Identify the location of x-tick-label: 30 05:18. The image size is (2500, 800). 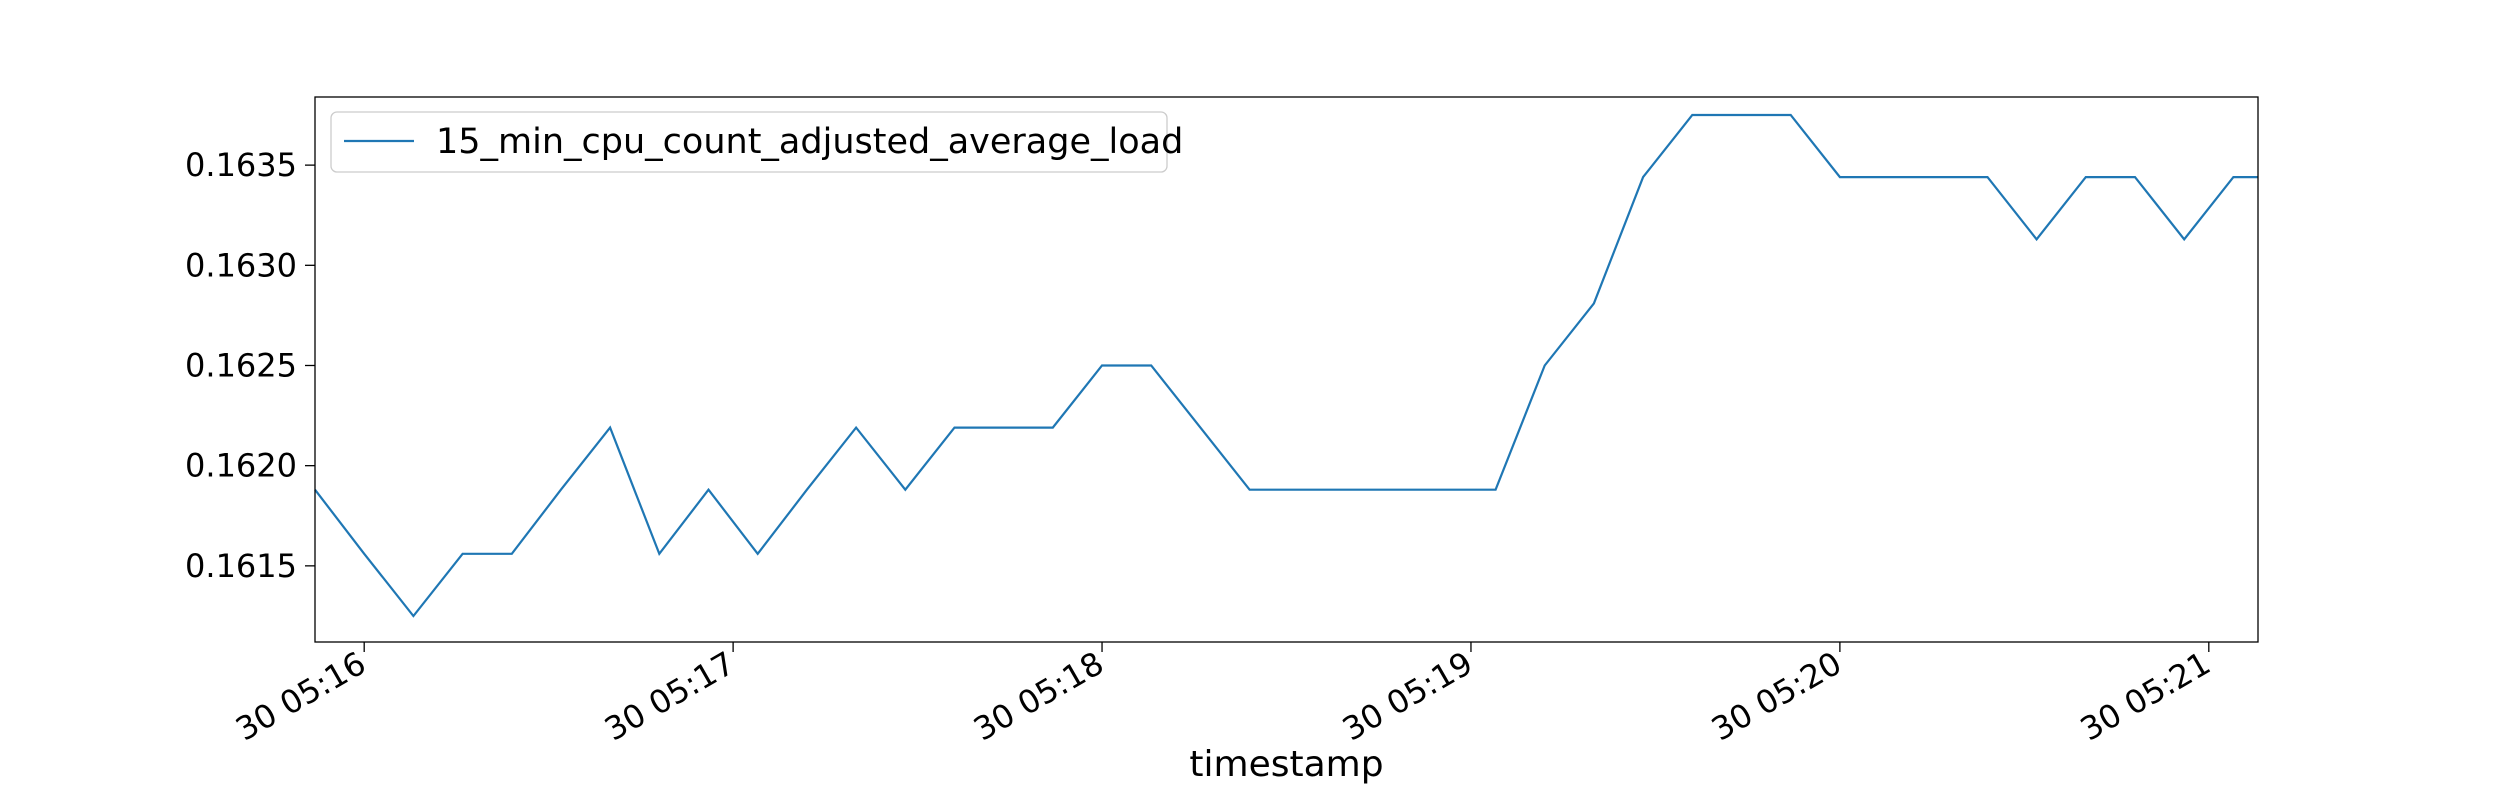
(1038, 696).